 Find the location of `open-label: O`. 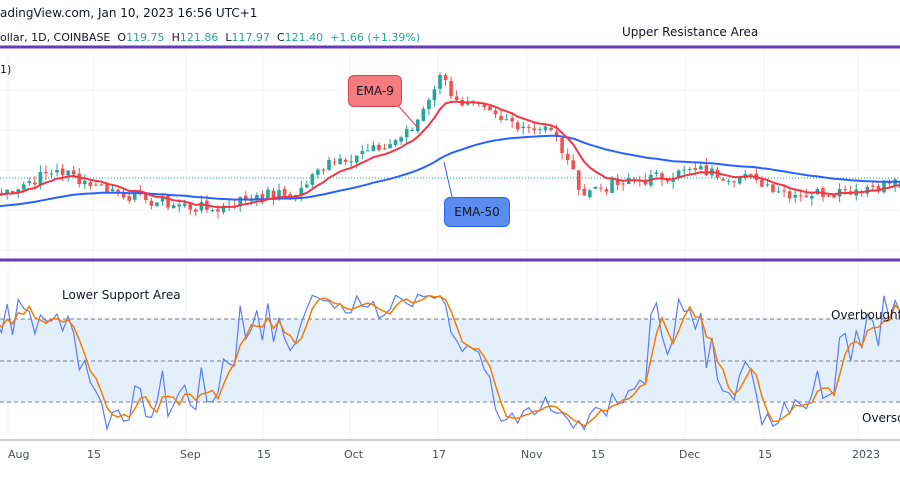

open-label: O is located at coordinates (122, 37).